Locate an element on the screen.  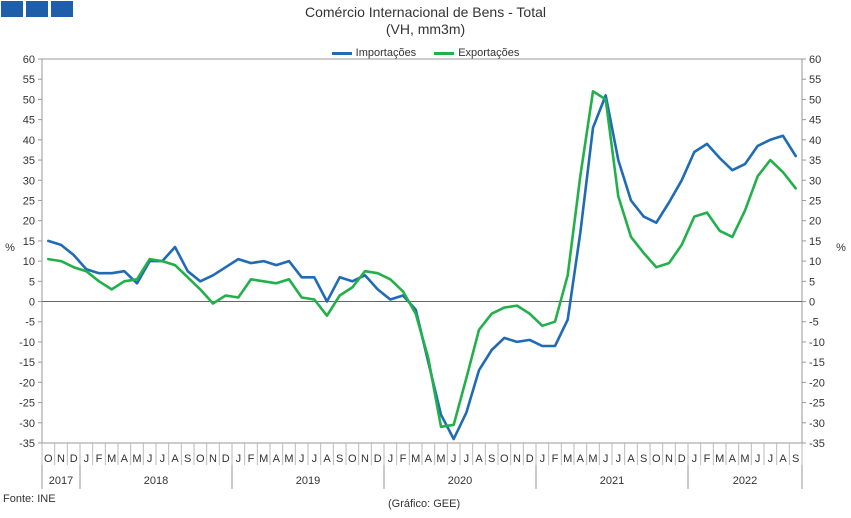
y-tick-label-right: -5 is located at coordinates (814, 323).